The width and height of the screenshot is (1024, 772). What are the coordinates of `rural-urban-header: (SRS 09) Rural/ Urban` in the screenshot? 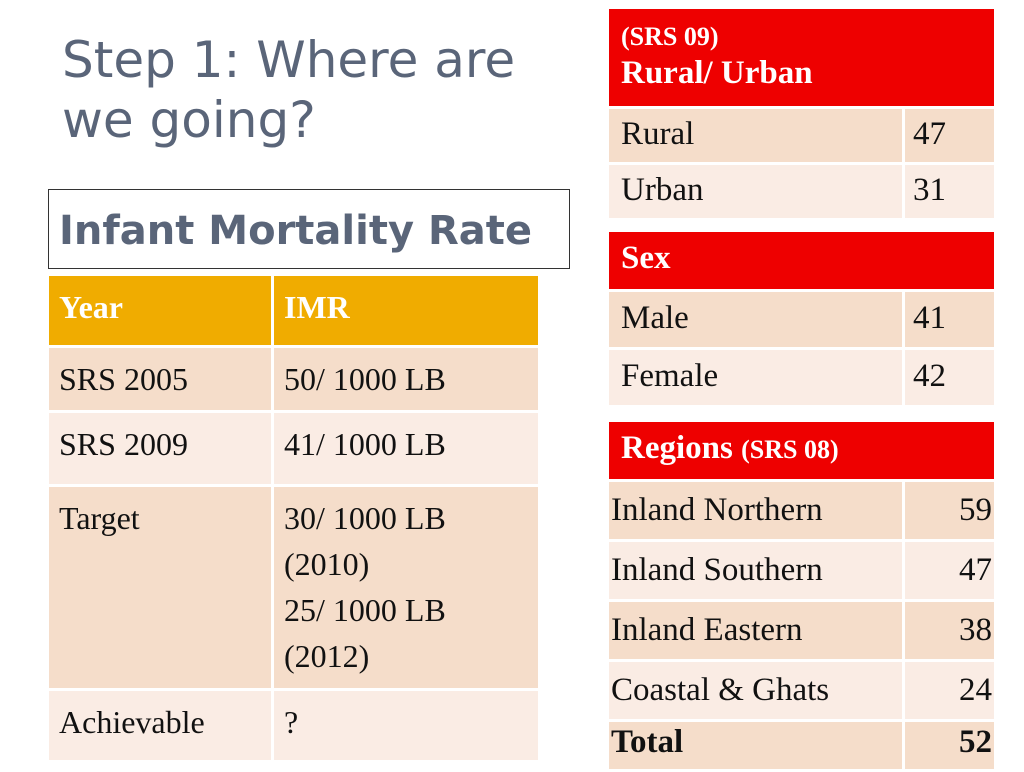 It's located at (801, 57).